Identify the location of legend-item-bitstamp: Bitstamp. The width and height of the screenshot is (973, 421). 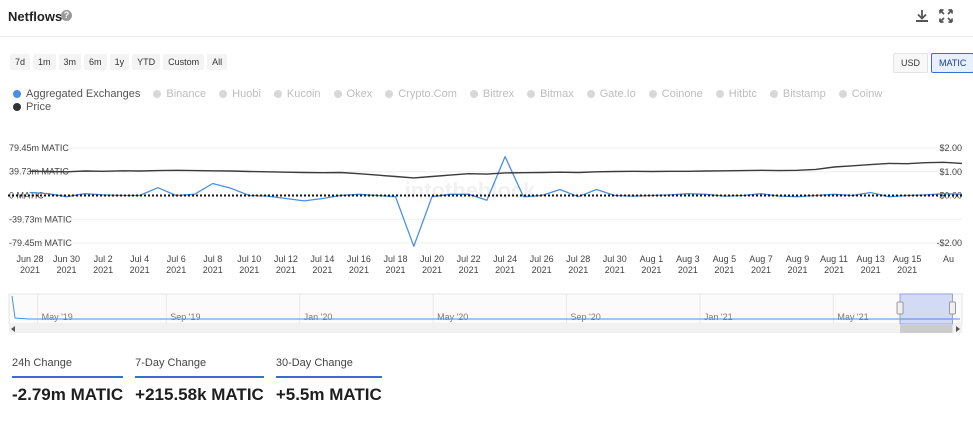
(797, 94).